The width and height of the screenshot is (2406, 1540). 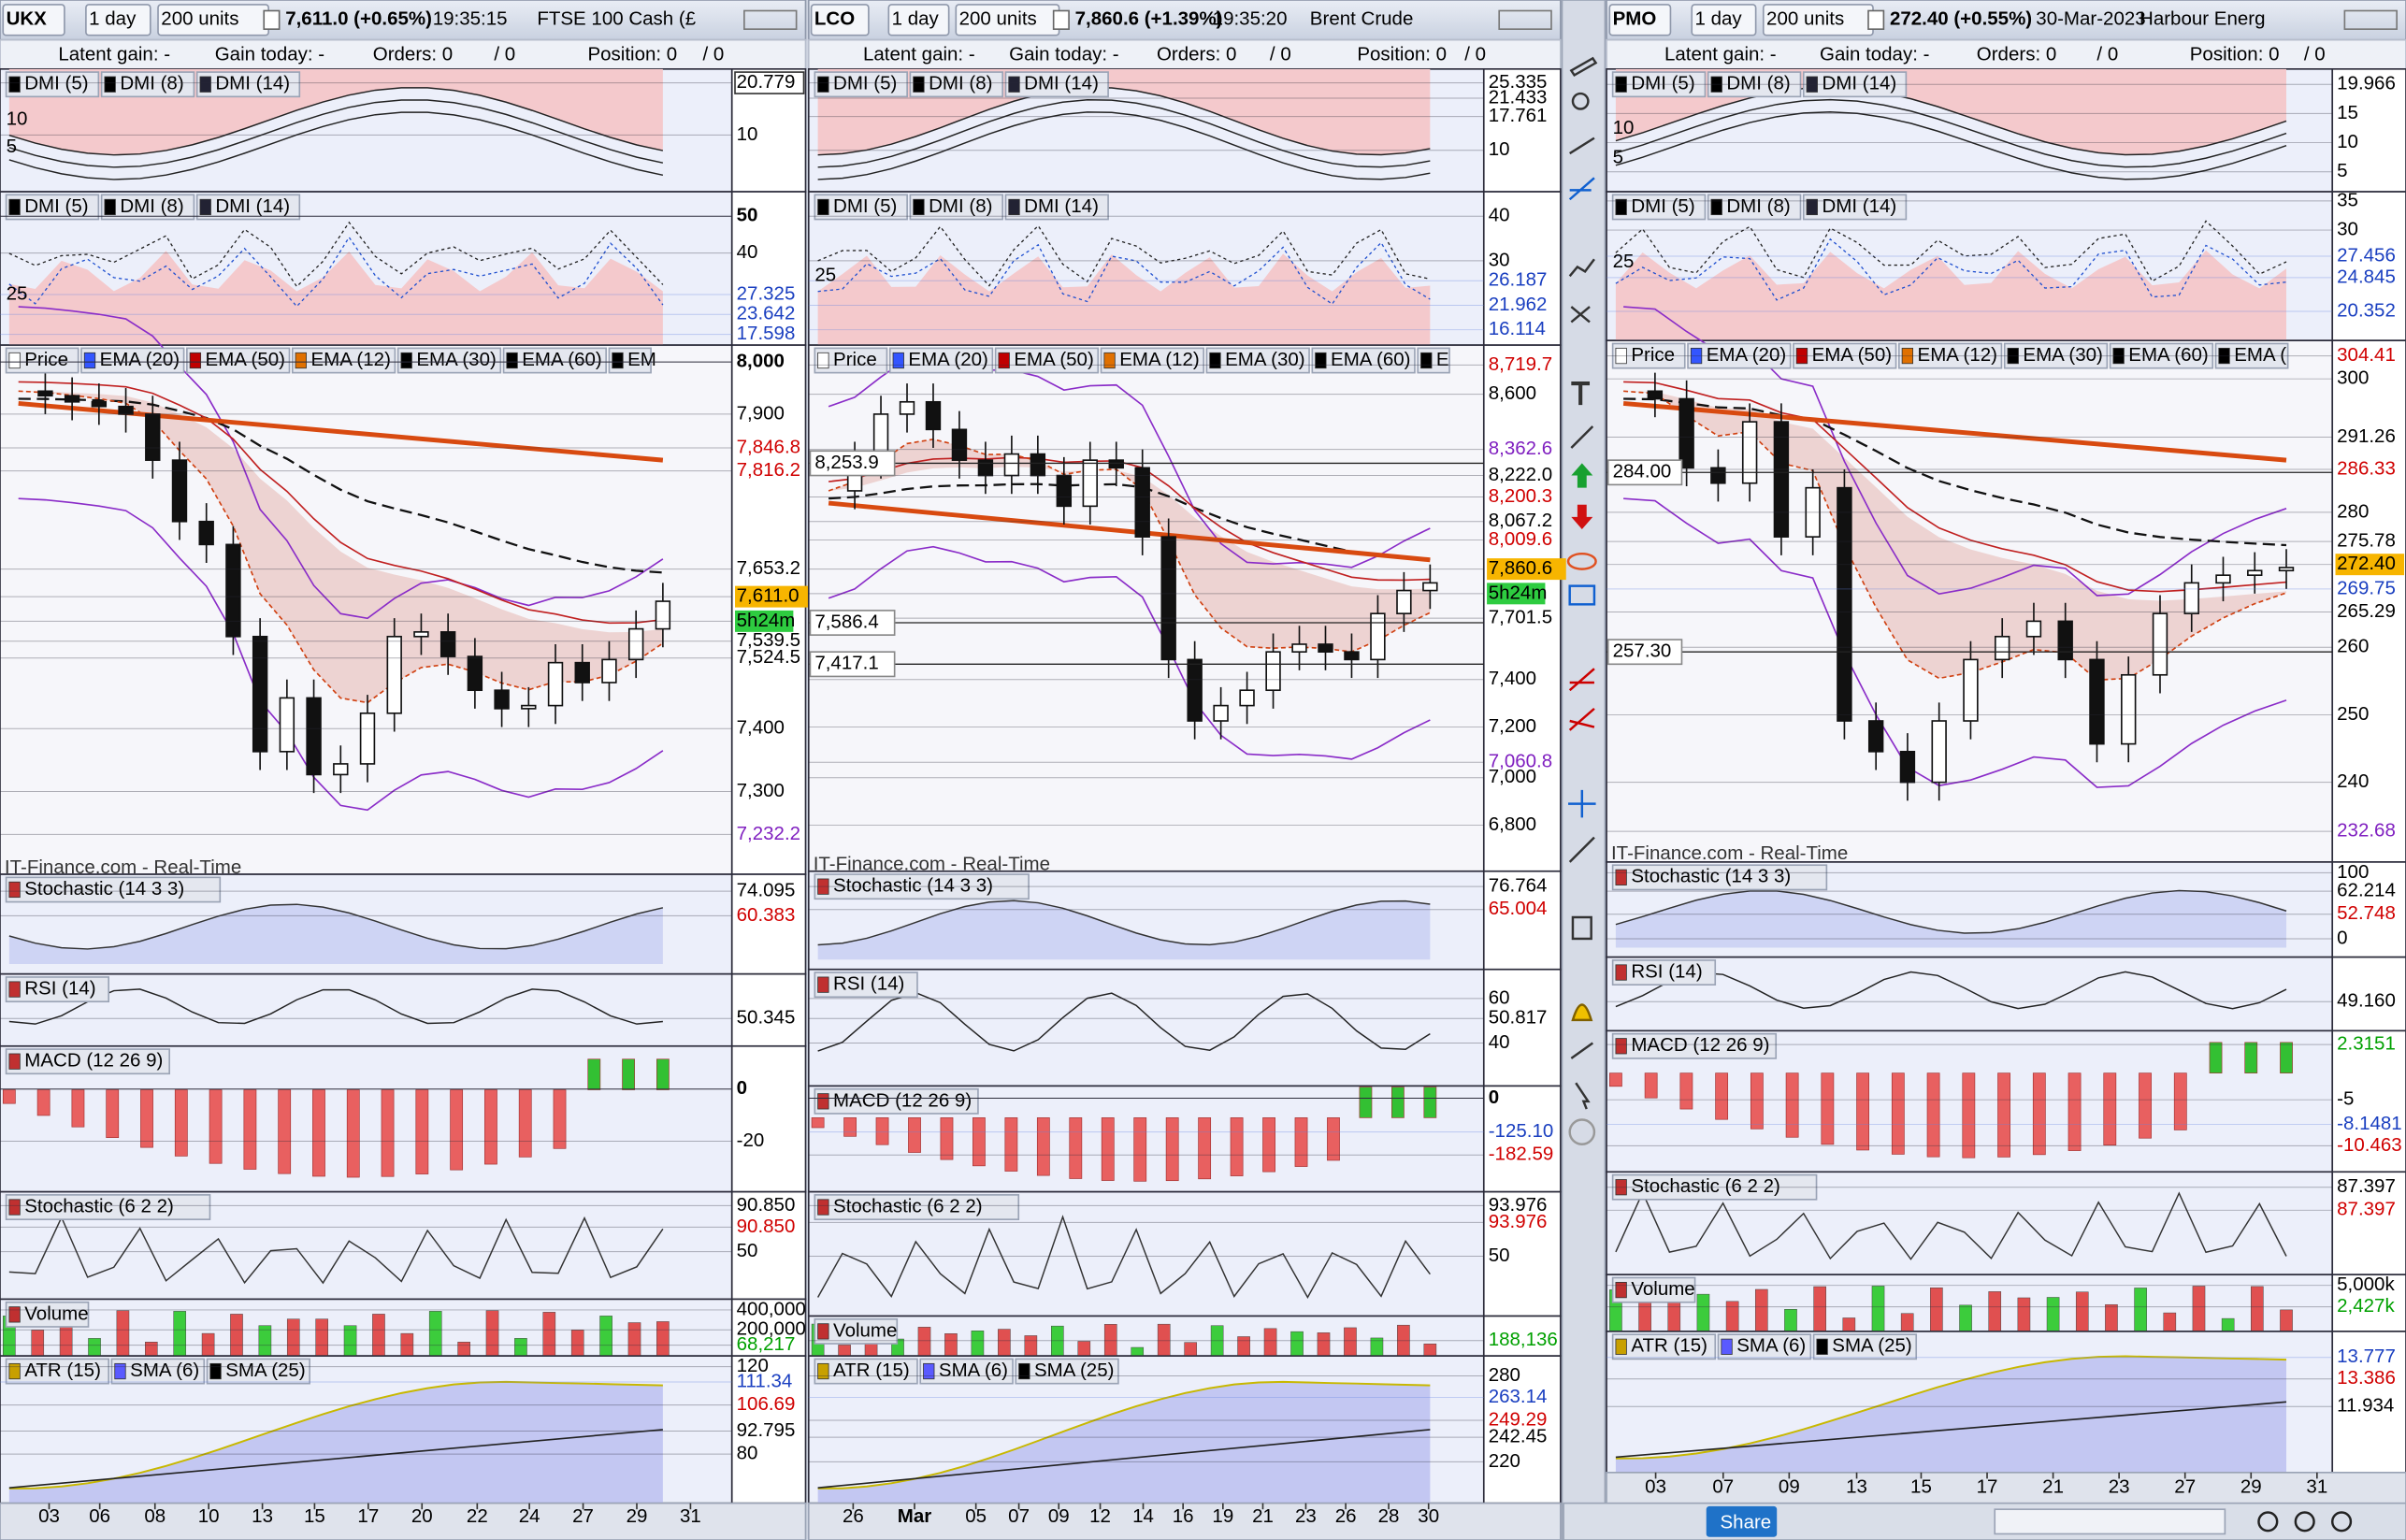 I want to click on share-label: Share, so click(x=1745, y=1522).